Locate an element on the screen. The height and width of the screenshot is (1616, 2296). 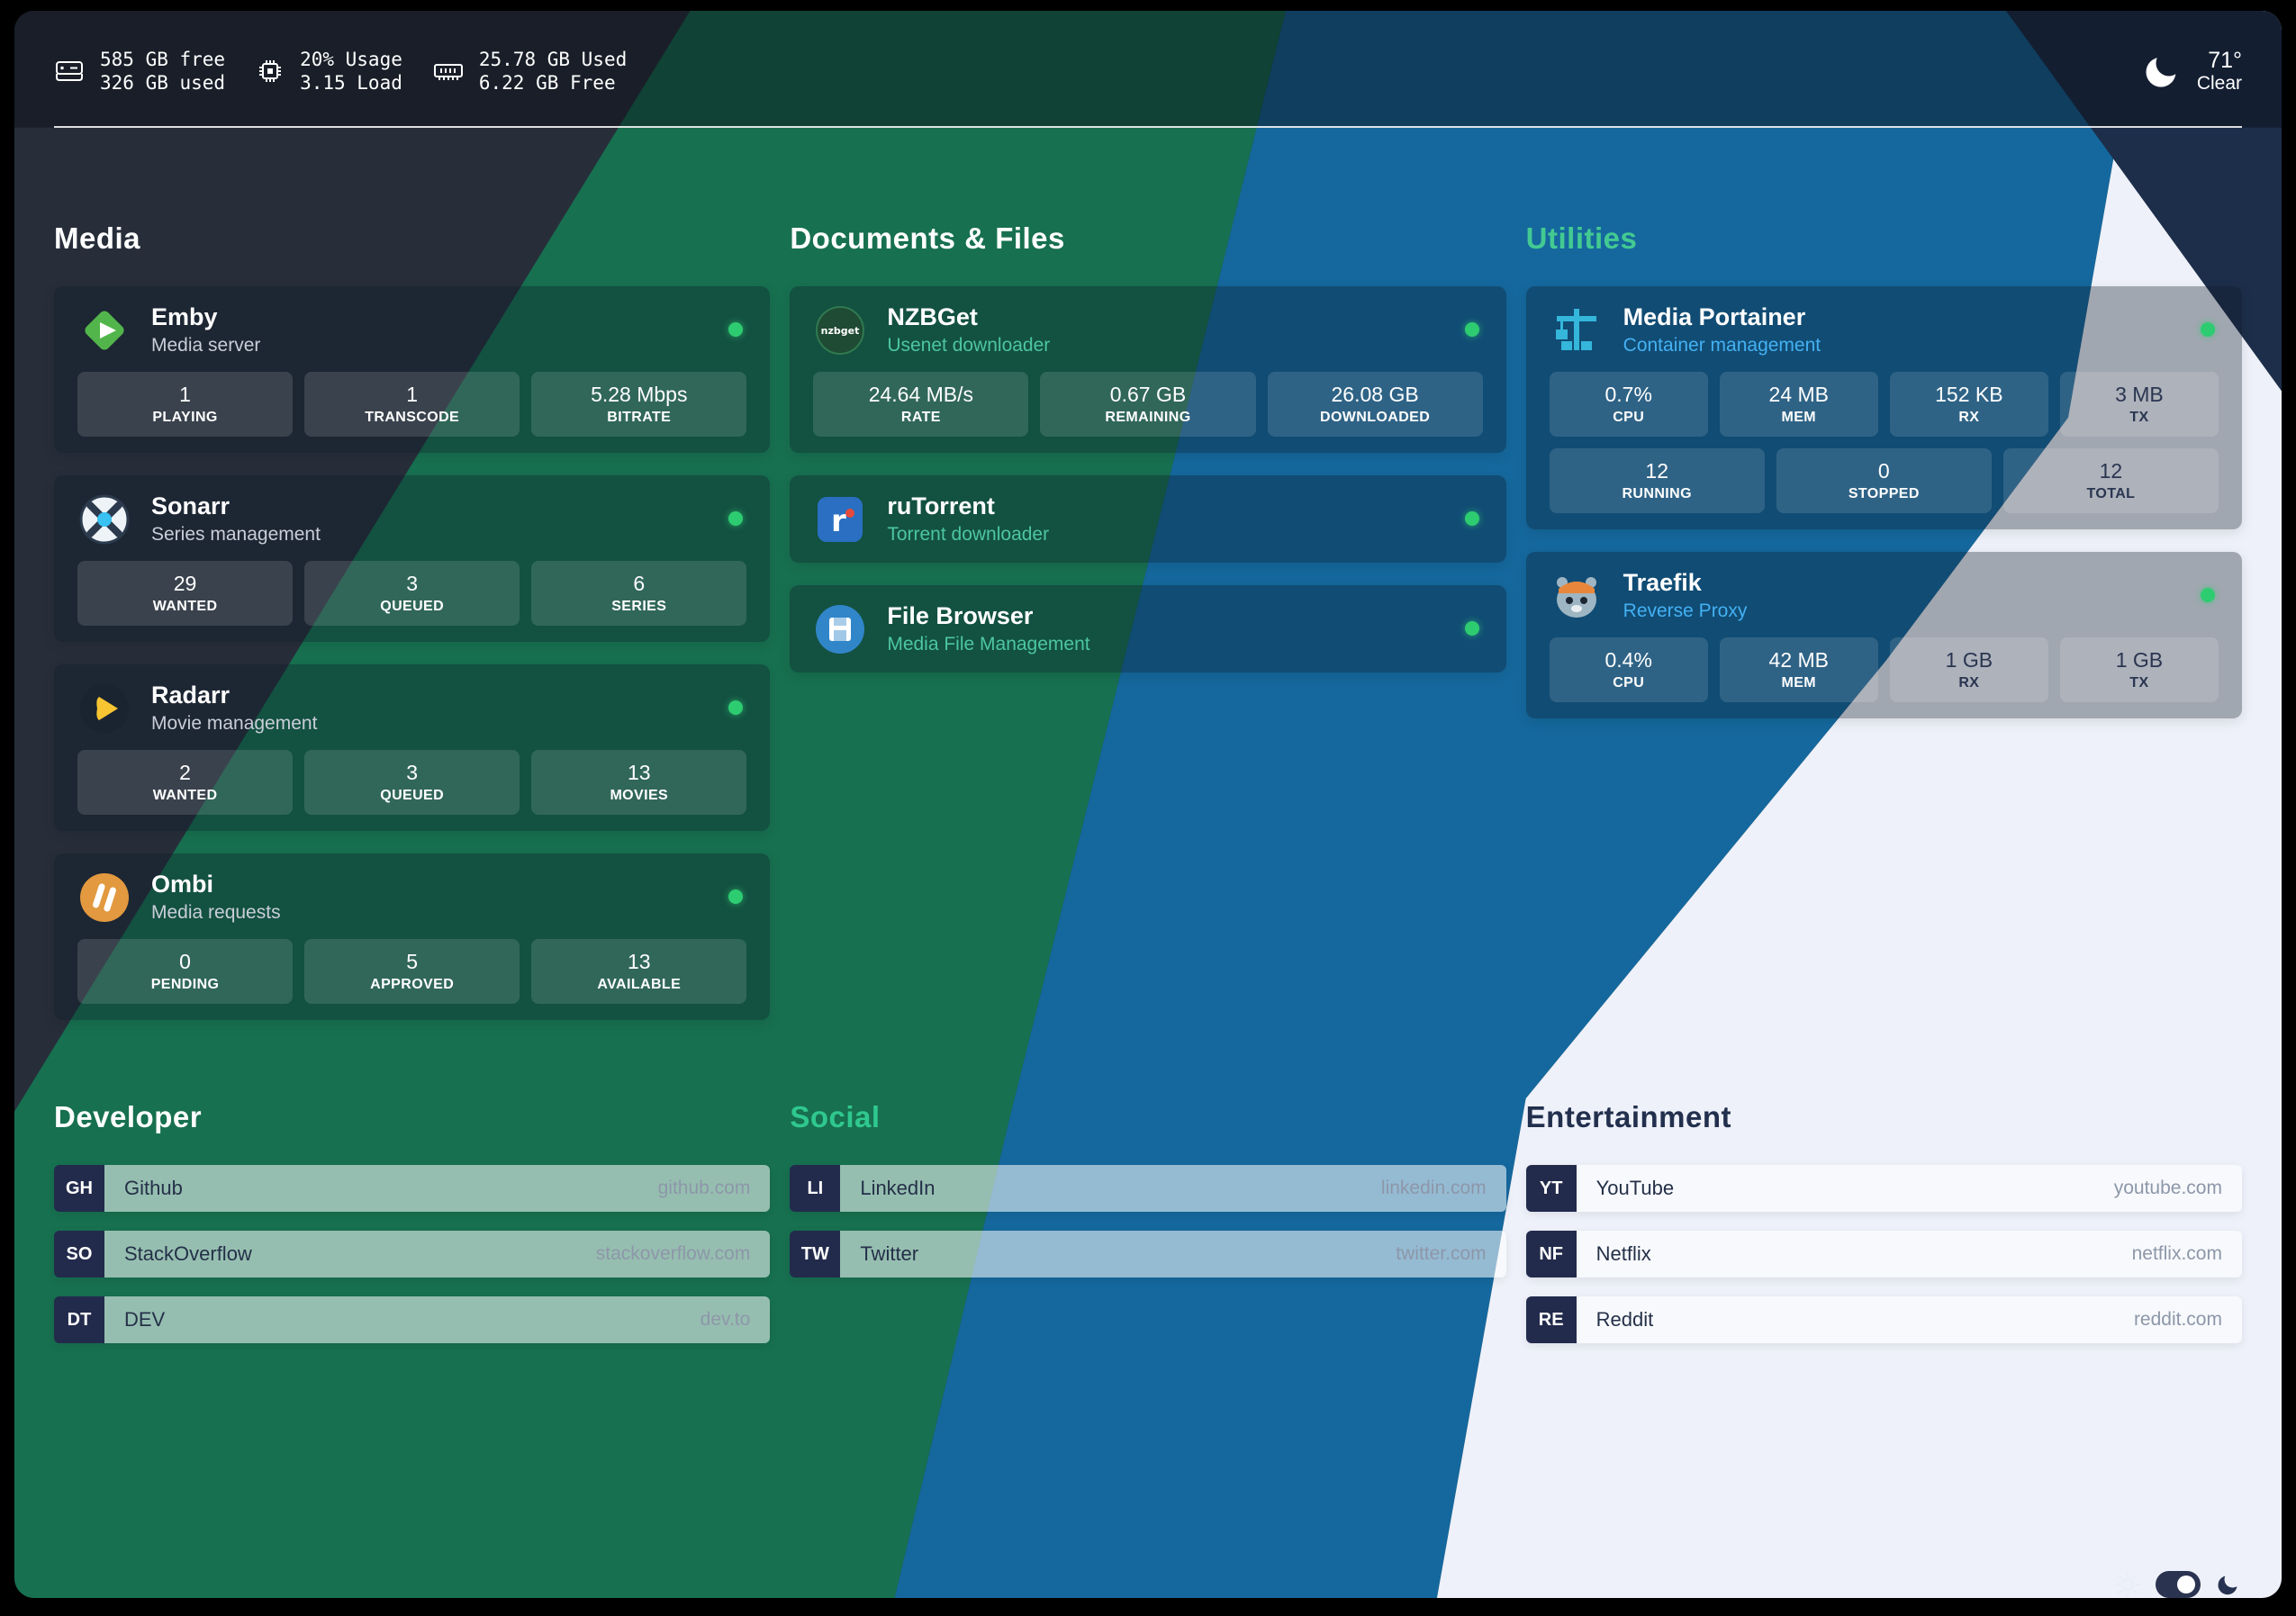
stat-value: 42 MB is located at coordinates (1799, 659).